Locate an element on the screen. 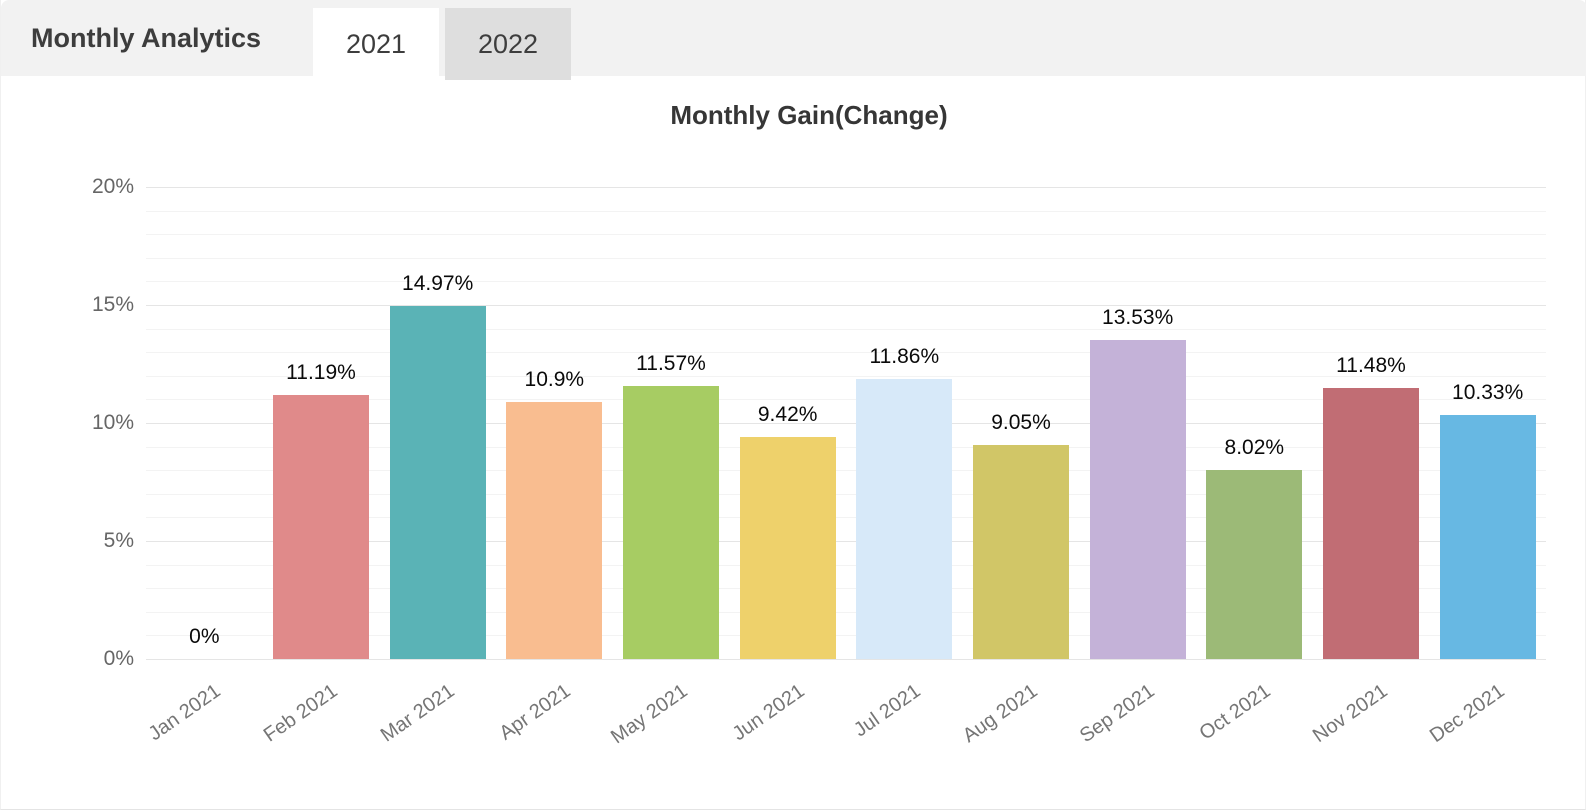  bar-mar-2021 is located at coordinates (437, 482).